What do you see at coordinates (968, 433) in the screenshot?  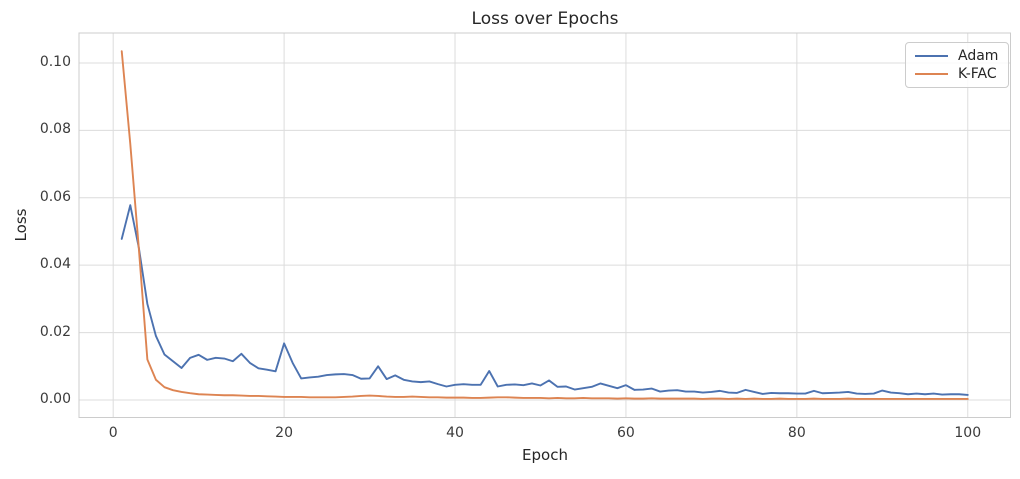 I see `x-tick-label: 100` at bounding box center [968, 433].